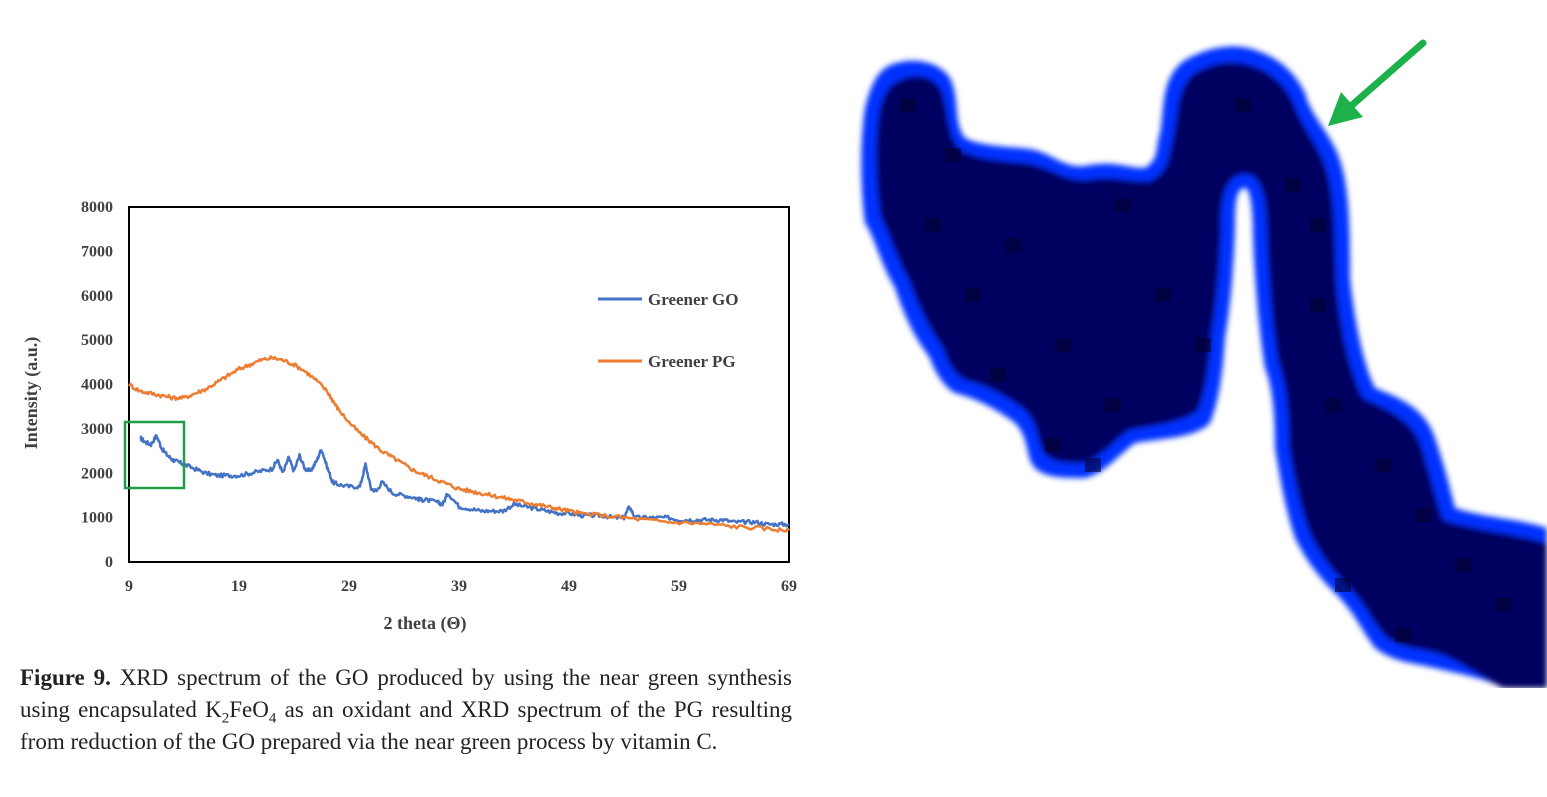 The image size is (1547, 797). What do you see at coordinates (425, 623) in the screenshot?
I see `x-axis-title: 2 theta (Θ)` at bounding box center [425, 623].